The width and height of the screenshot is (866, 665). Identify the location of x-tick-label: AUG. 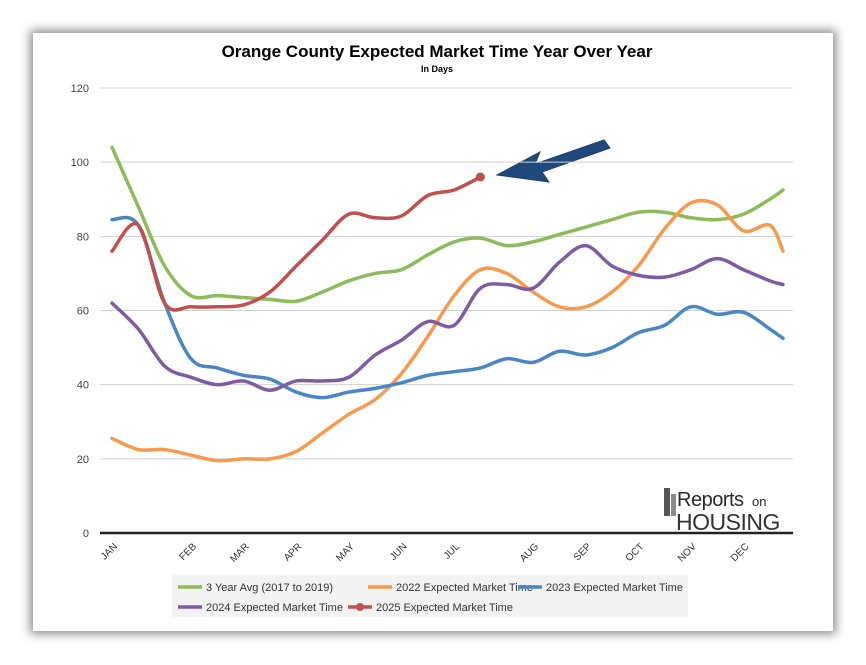
(529, 552).